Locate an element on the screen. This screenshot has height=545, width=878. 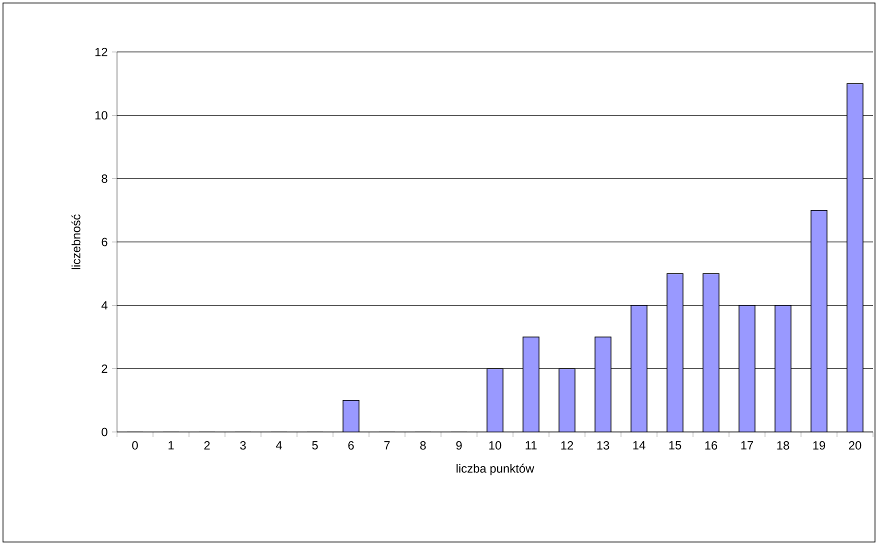
x-tick-label: 2 is located at coordinates (207, 445).